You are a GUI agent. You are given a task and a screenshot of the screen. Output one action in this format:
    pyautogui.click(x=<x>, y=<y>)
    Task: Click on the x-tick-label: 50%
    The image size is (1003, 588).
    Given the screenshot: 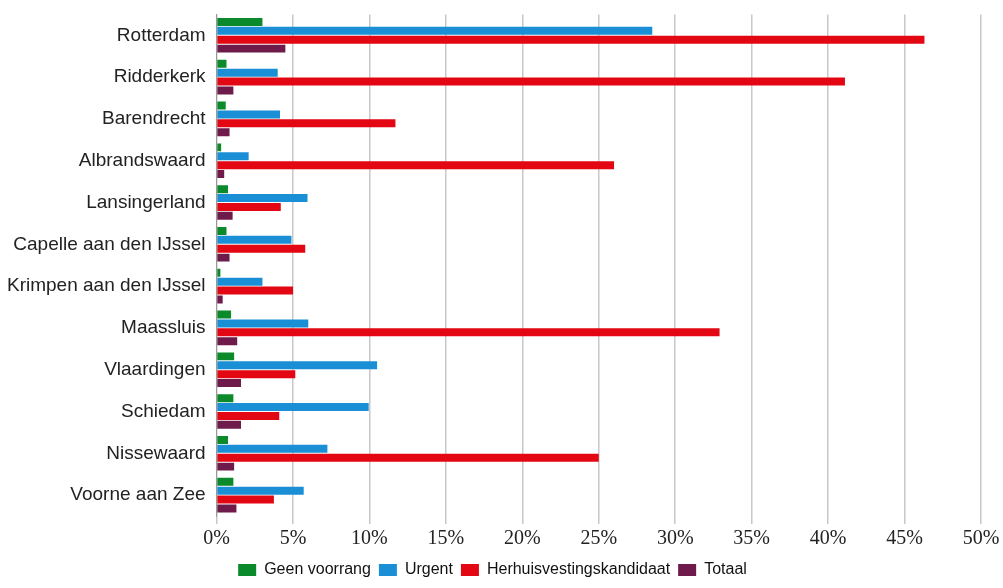 What is the action you would take?
    pyautogui.click(x=981, y=537)
    